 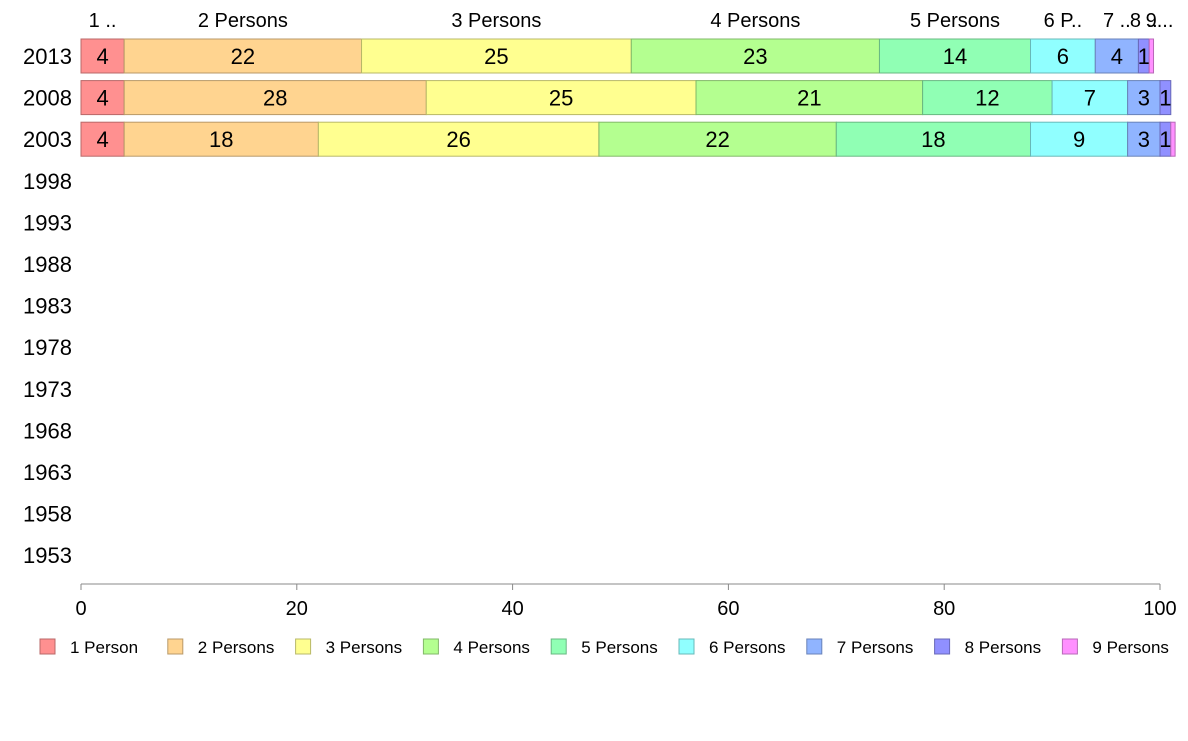 What do you see at coordinates (728, 609) in the screenshot?
I see `x-tick-label: 60` at bounding box center [728, 609].